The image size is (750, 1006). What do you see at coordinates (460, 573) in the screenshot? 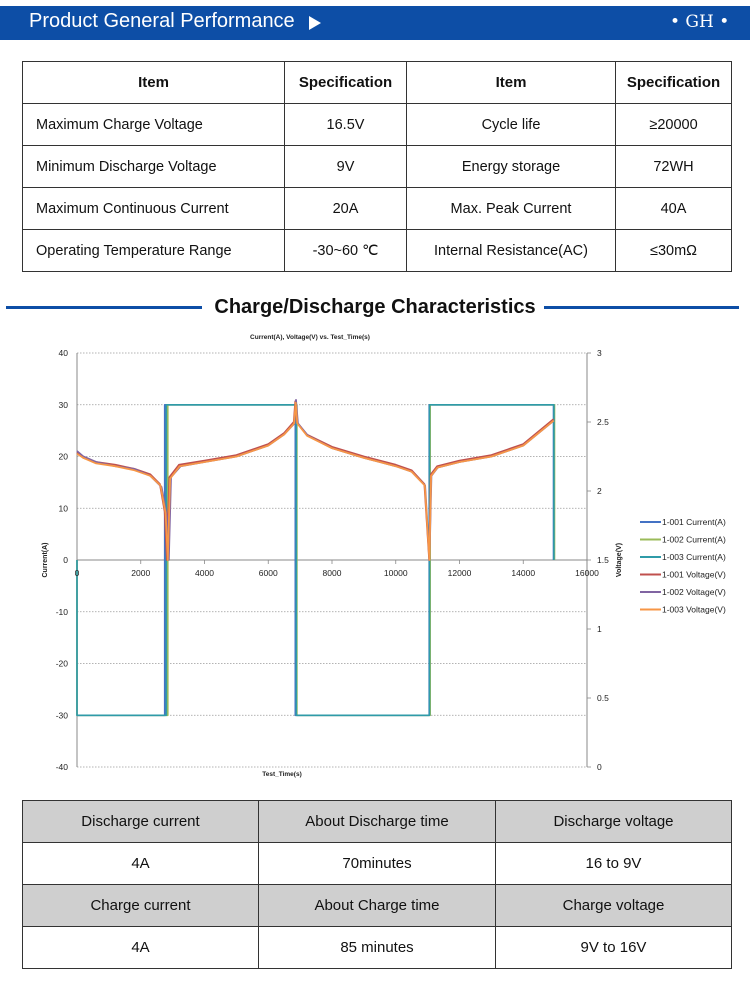
I see `x-tick-label: 12000` at bounding box center [460, 573].